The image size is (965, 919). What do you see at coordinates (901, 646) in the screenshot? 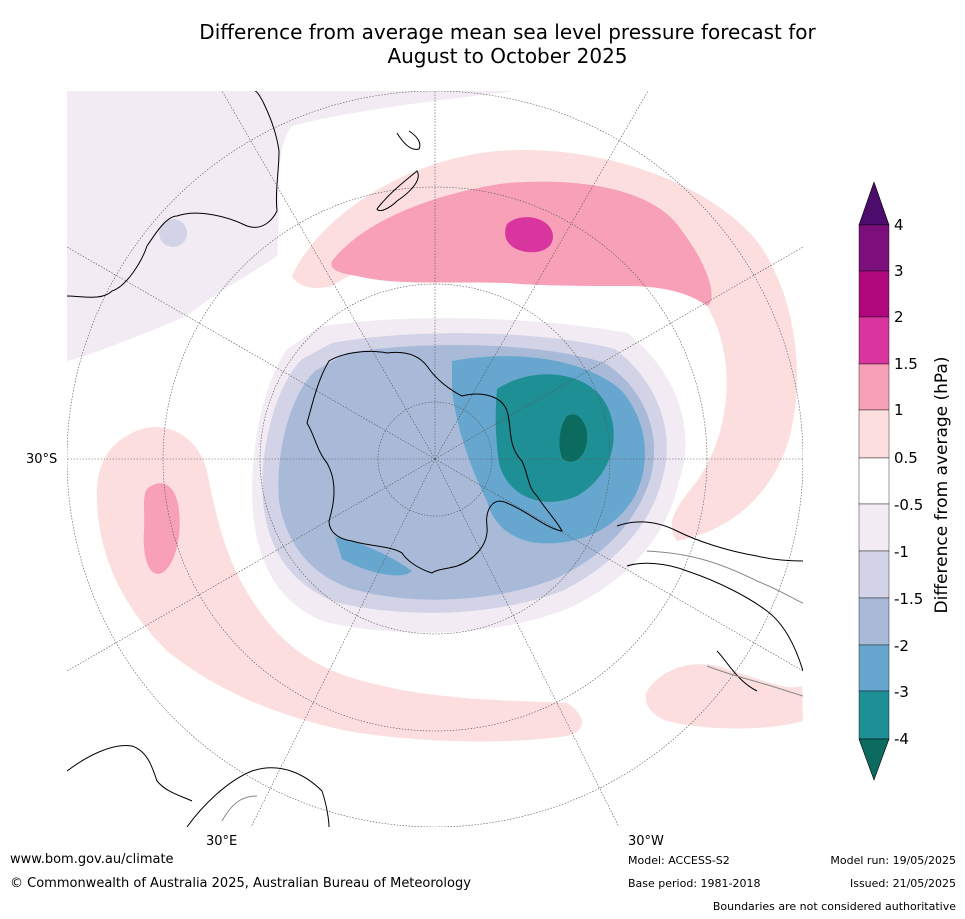
I see `colorbar-tick: -2` at bounding box center [901, 646].